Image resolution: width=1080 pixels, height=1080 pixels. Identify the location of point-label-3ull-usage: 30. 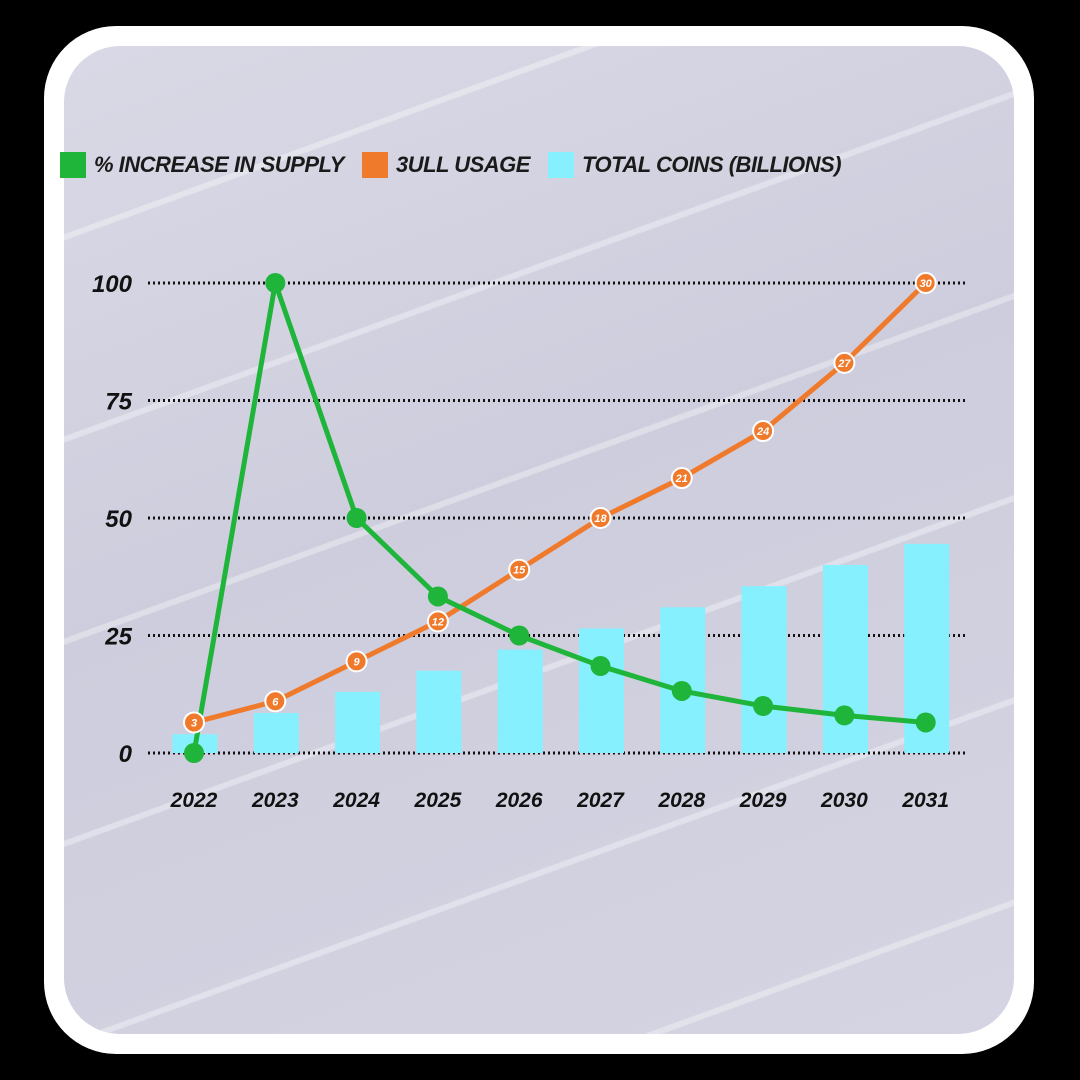
(926, 284).